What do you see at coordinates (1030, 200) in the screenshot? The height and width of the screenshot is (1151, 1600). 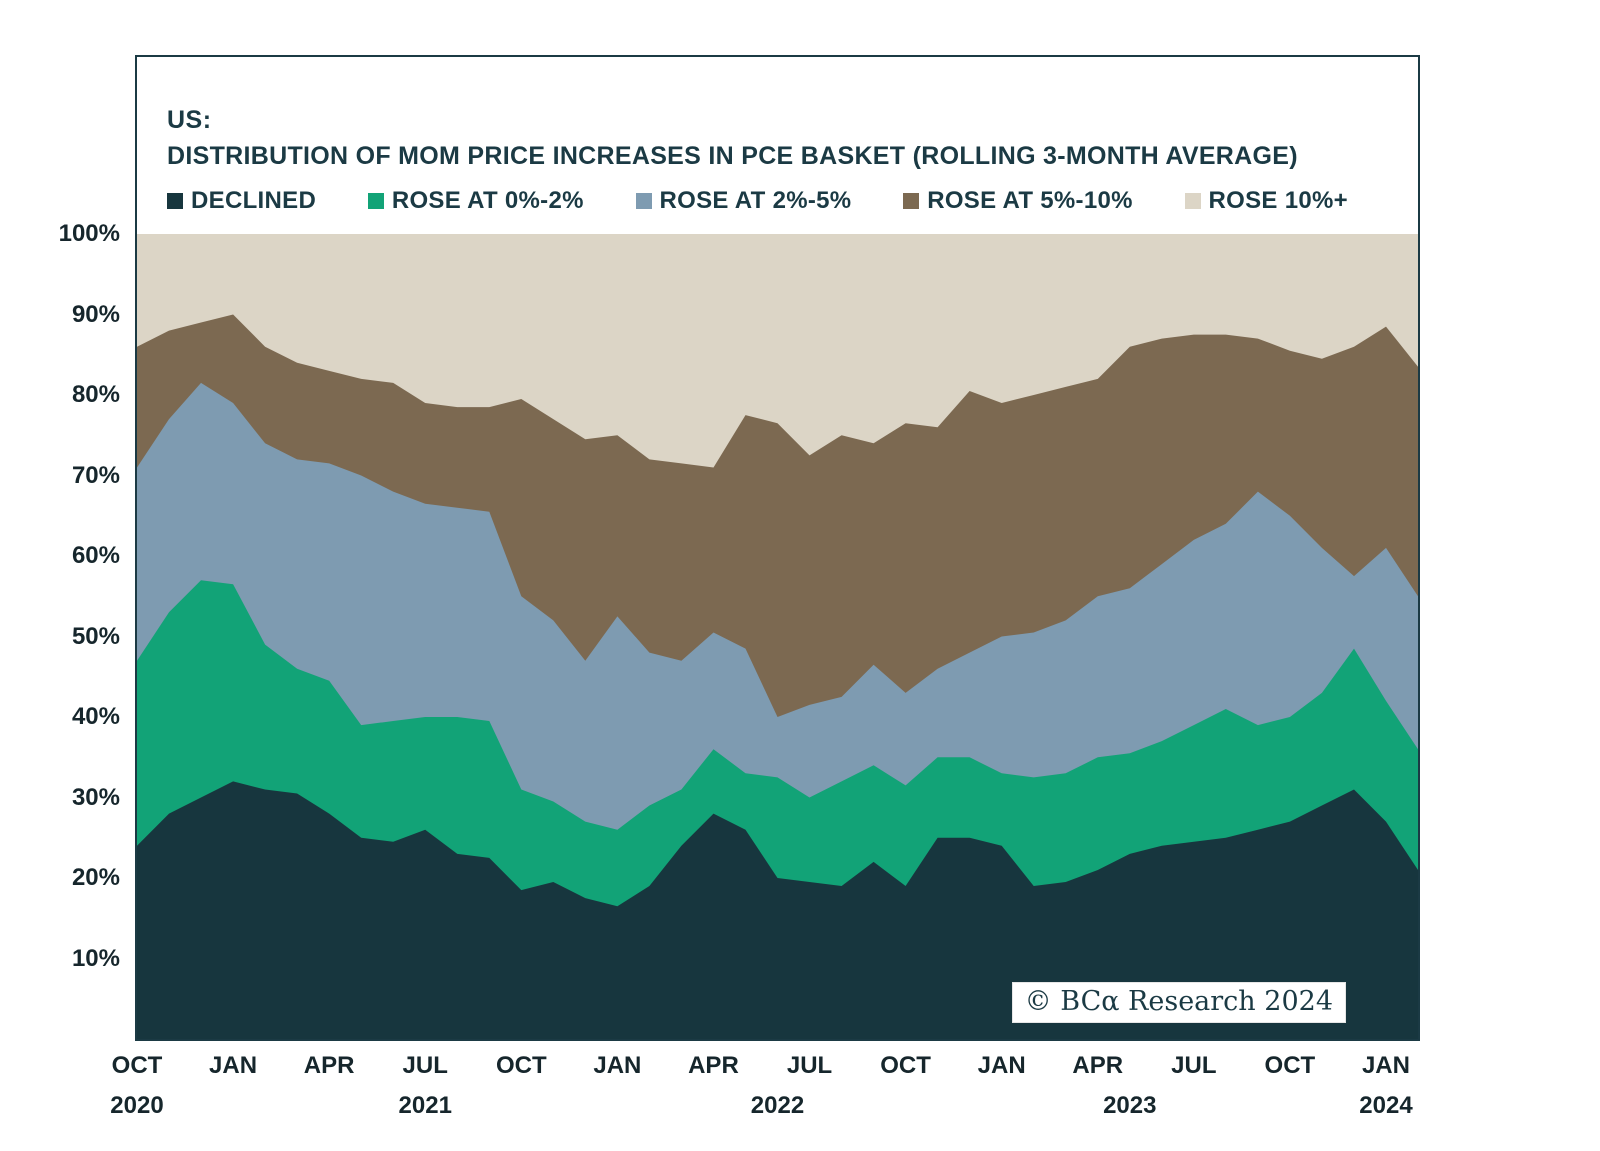 I see `legend-label: ROSE AT 5%-10%` at bounding box center [1030, 200].